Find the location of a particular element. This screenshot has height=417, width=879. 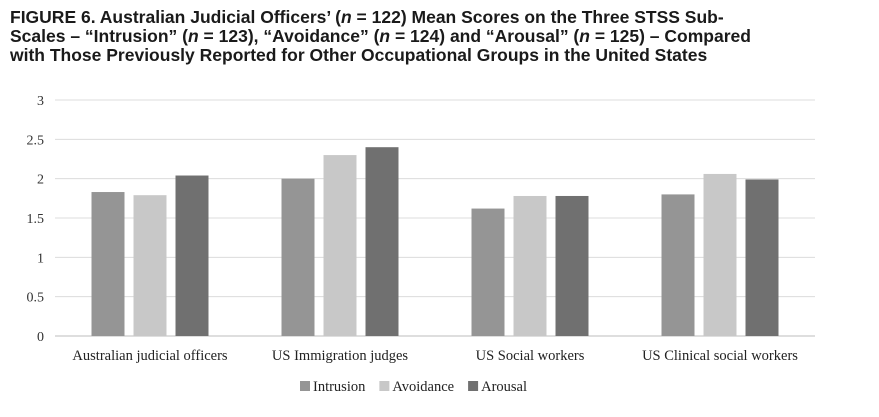

legend-swatch-avoidance is located at coordinates (384, 386).